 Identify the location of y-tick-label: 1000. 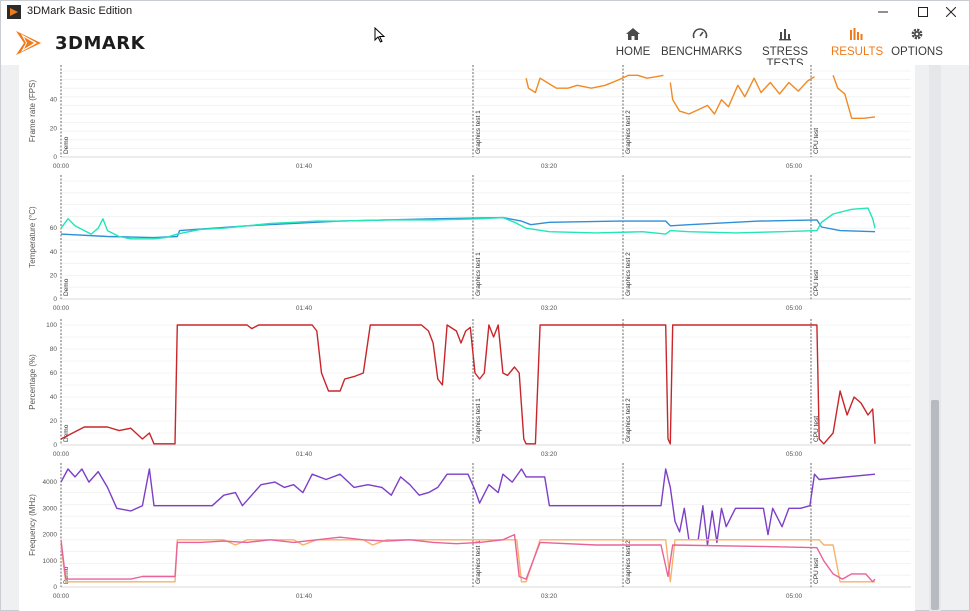
(50, 561).